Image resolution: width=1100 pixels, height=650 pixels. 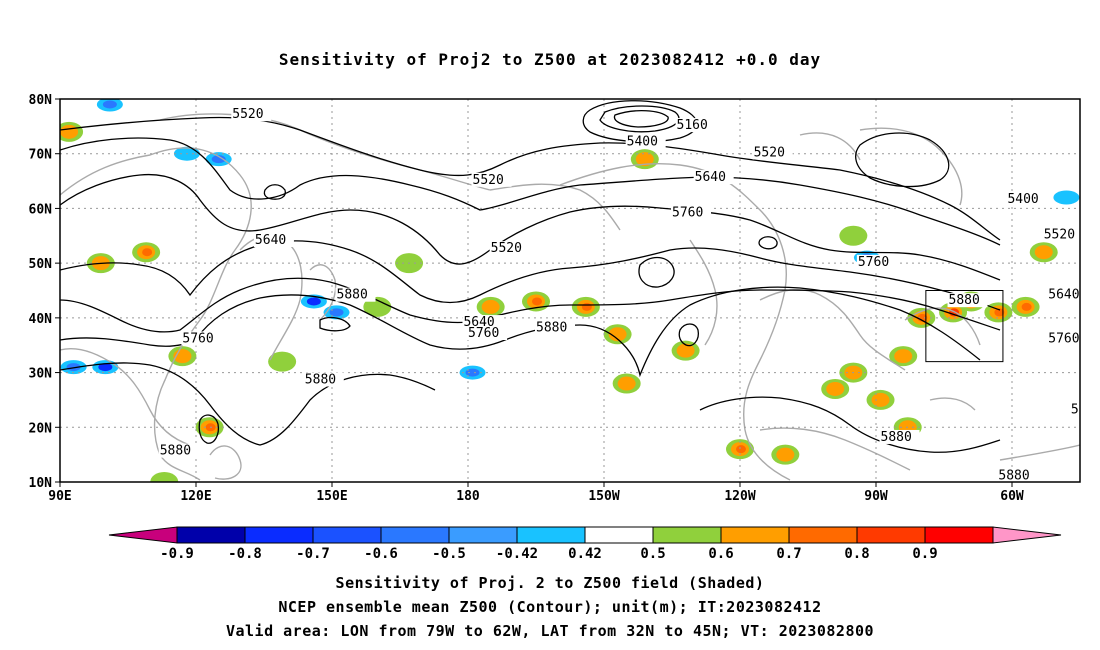 I want to click on colorbar-arrow-high, so click(x=1027, y=535).